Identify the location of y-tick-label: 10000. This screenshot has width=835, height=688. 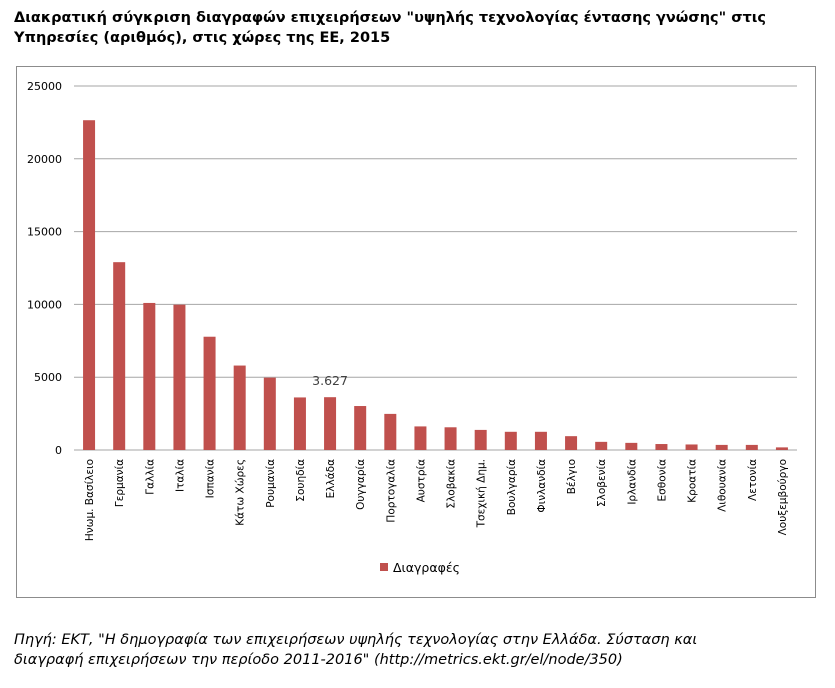
(44, 304).